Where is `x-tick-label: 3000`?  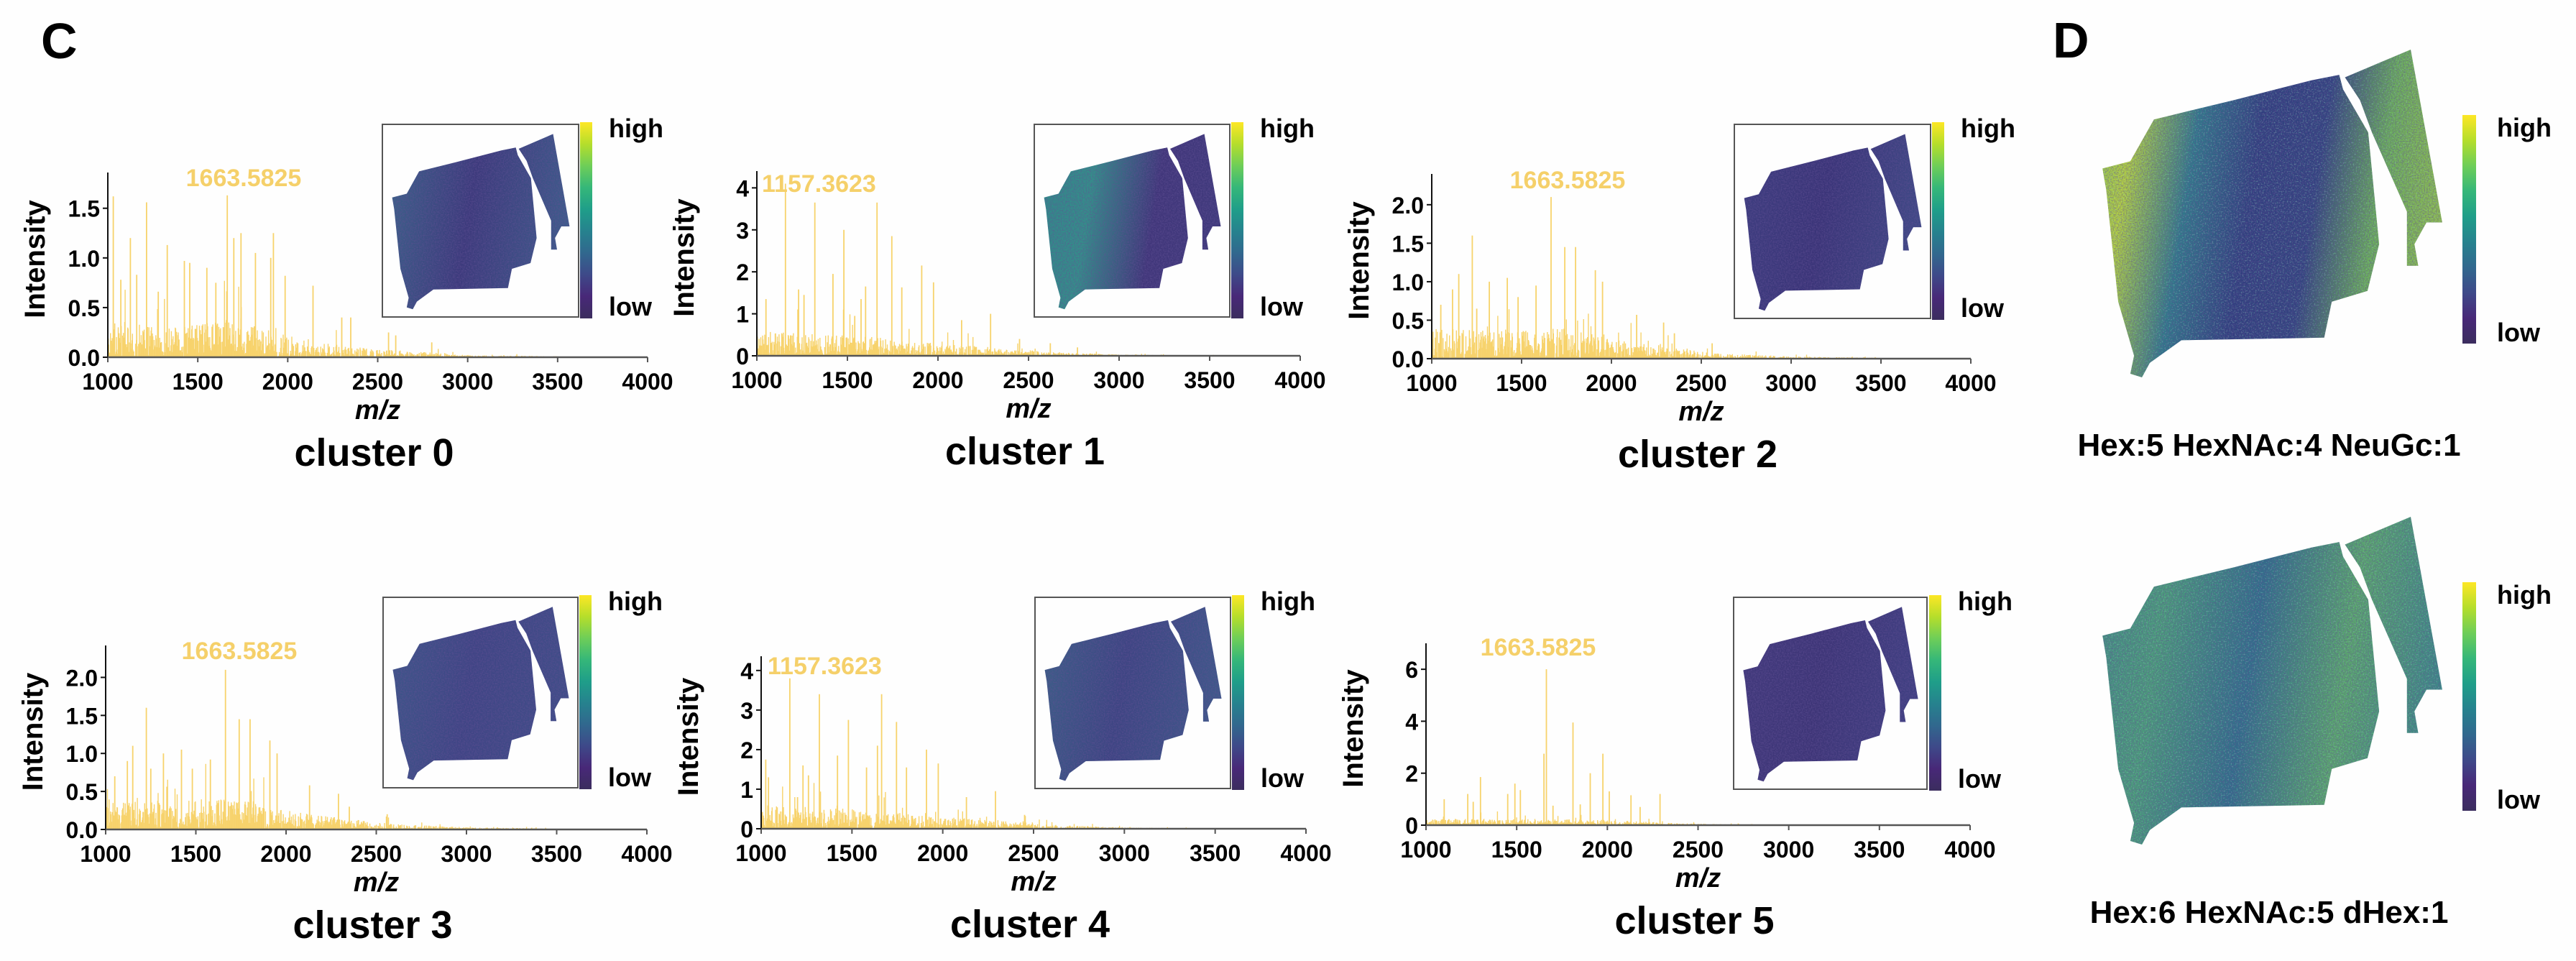
x-tick-label: 3000 is located at coordinates (467, 382).